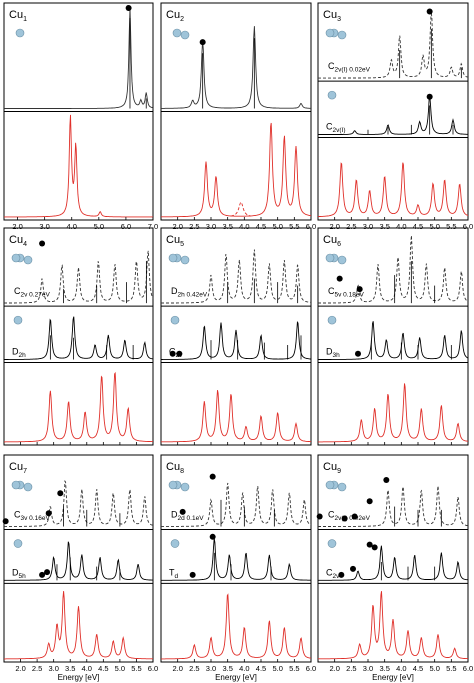 The height and width of the screenshot is (683, 474). Describe the element at coordinates (19, 573) in the screenshot. I see `lower-isomer-label: D5h` at that location.